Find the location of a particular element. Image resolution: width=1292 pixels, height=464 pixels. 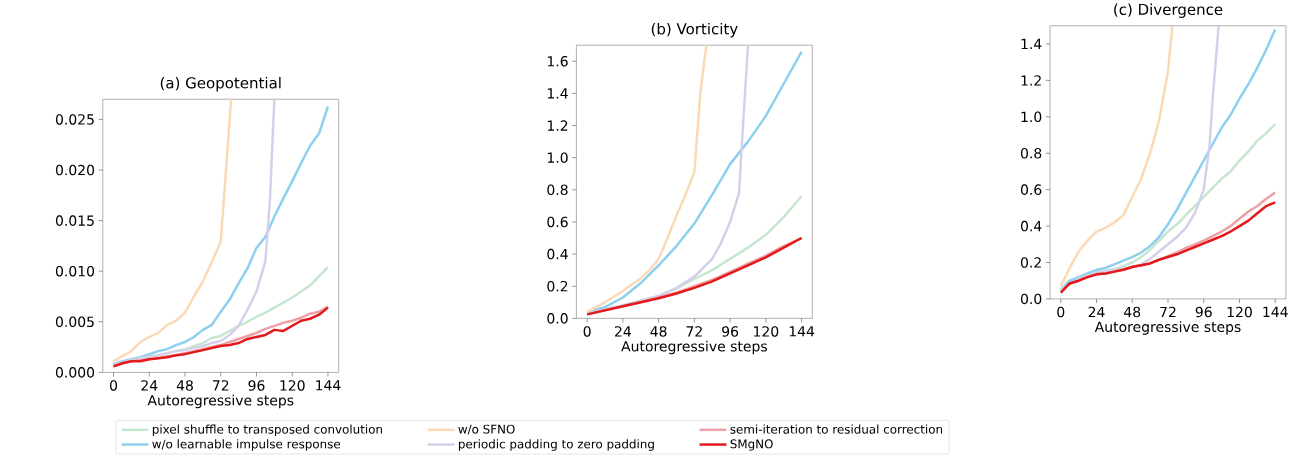

legend-label: semi-iteration to residual correction is located at coordinates (836, 429).